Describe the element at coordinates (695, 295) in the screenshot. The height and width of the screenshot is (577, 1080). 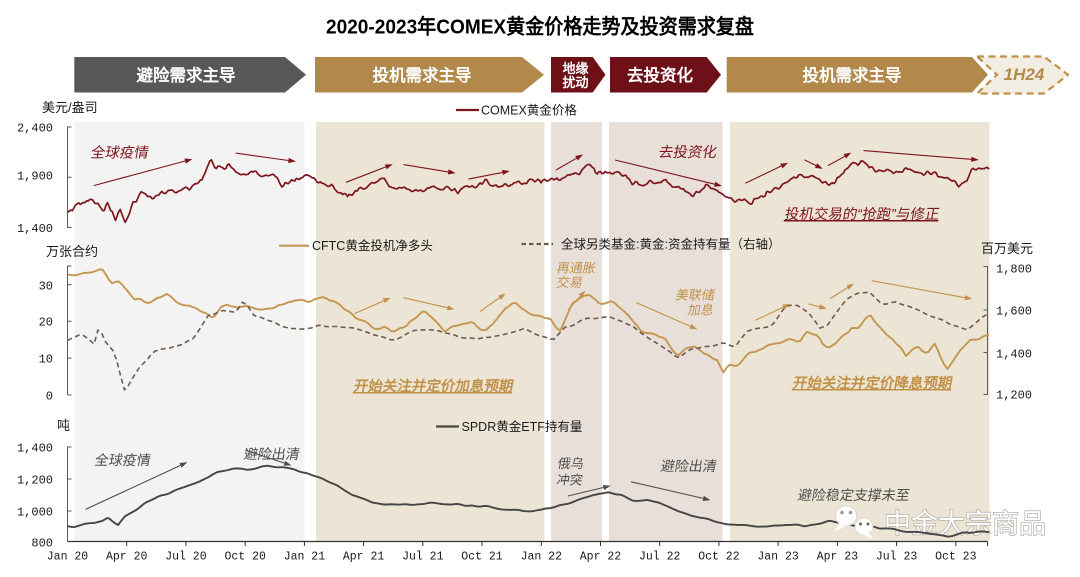
I see `svg-text: 美联储` at that location.